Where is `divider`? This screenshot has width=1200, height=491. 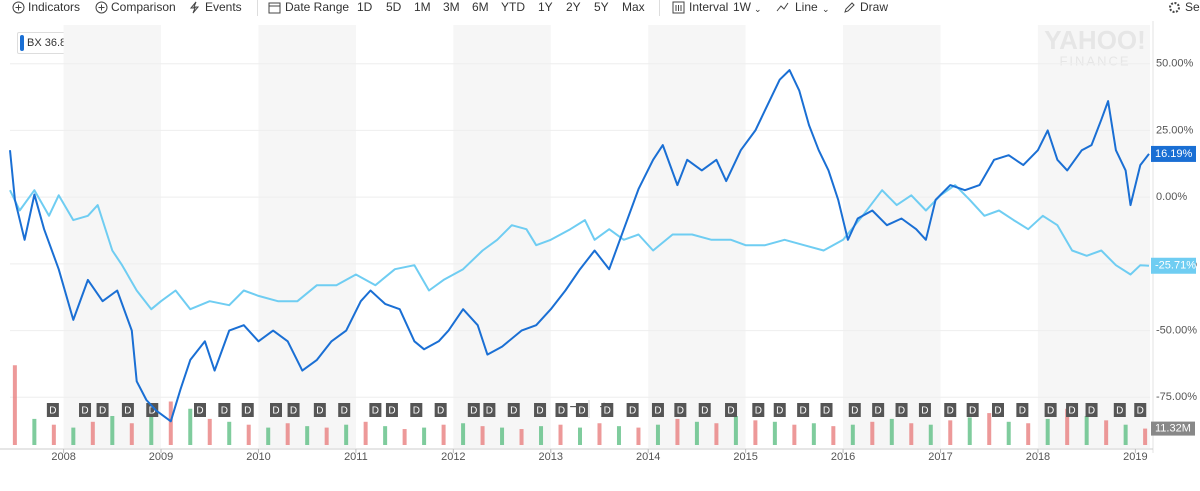
divider is located at coordinates (257, 8).